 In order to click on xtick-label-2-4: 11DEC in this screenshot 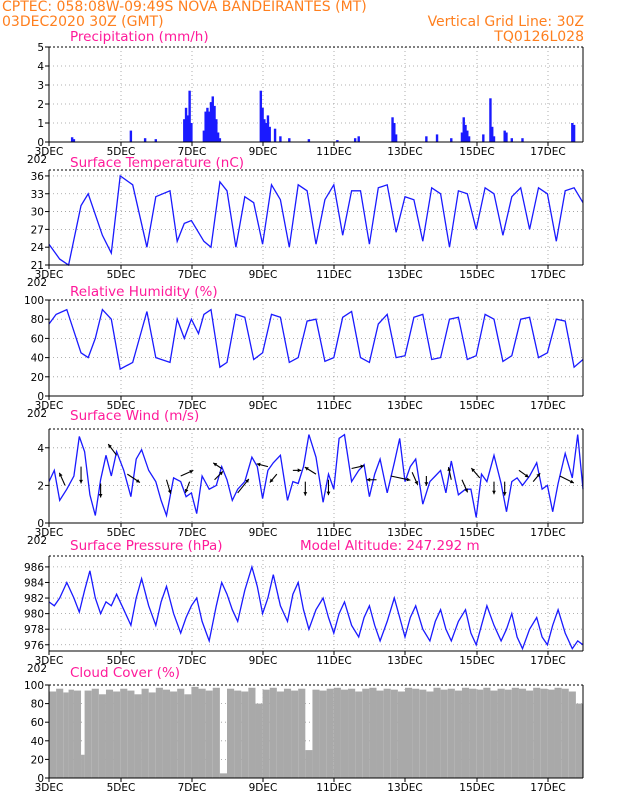, I will do `click(333, 406)`.